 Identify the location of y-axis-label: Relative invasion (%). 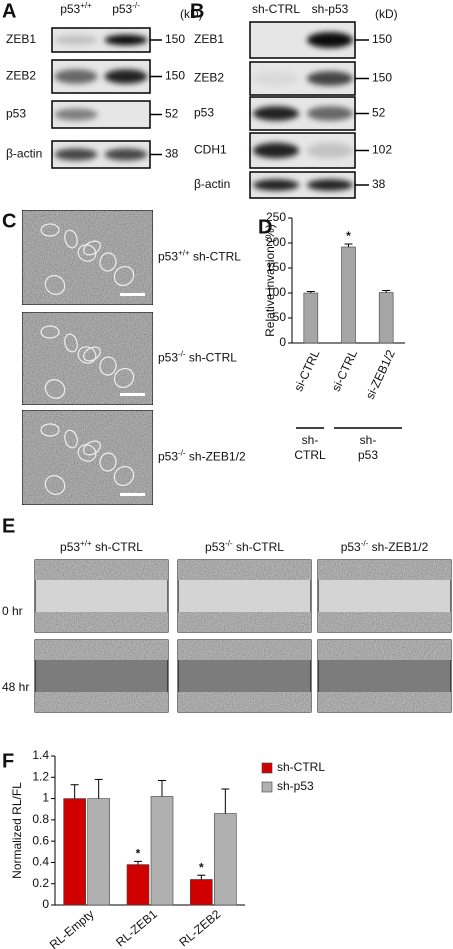
(270, 280).